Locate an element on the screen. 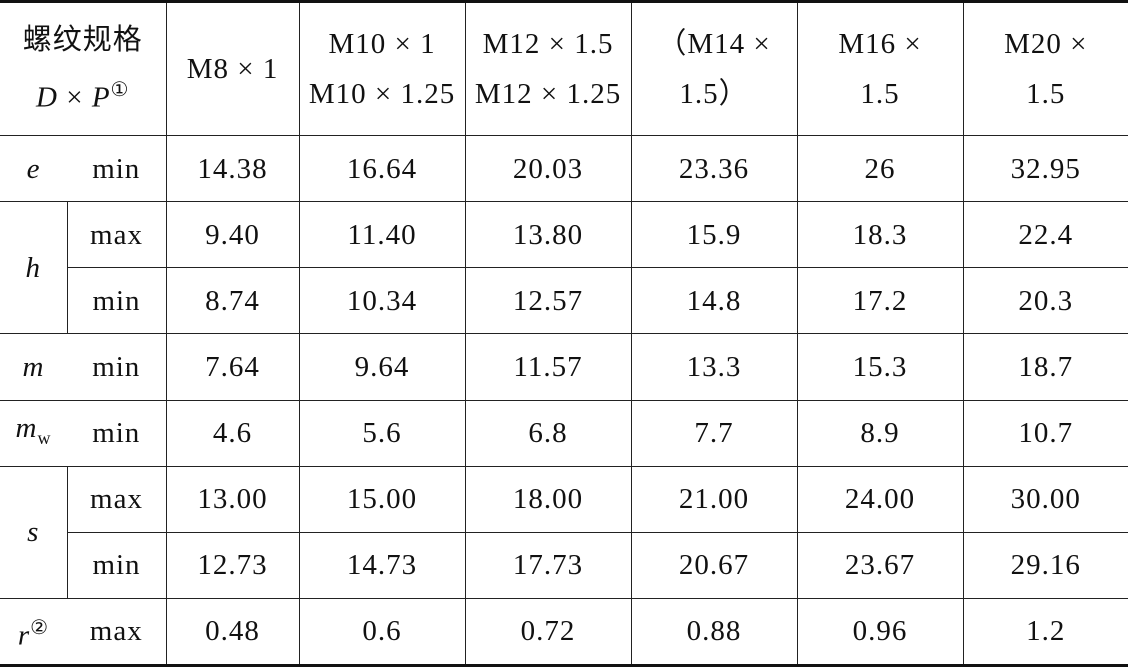 Image resolution: width=1128 pixels, height=667 pixels. row-m-min: m min 7.64 9.64 11.57 13.3 15.3 18.7 is located at coordinates (564, 367).